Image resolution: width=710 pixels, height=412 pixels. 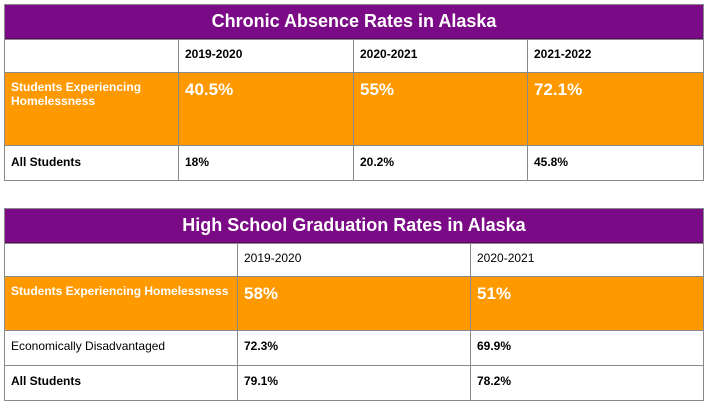 I want to click on header-row: 2019-2020 2020-2021 2021-2022, so click(x=354, y=55).